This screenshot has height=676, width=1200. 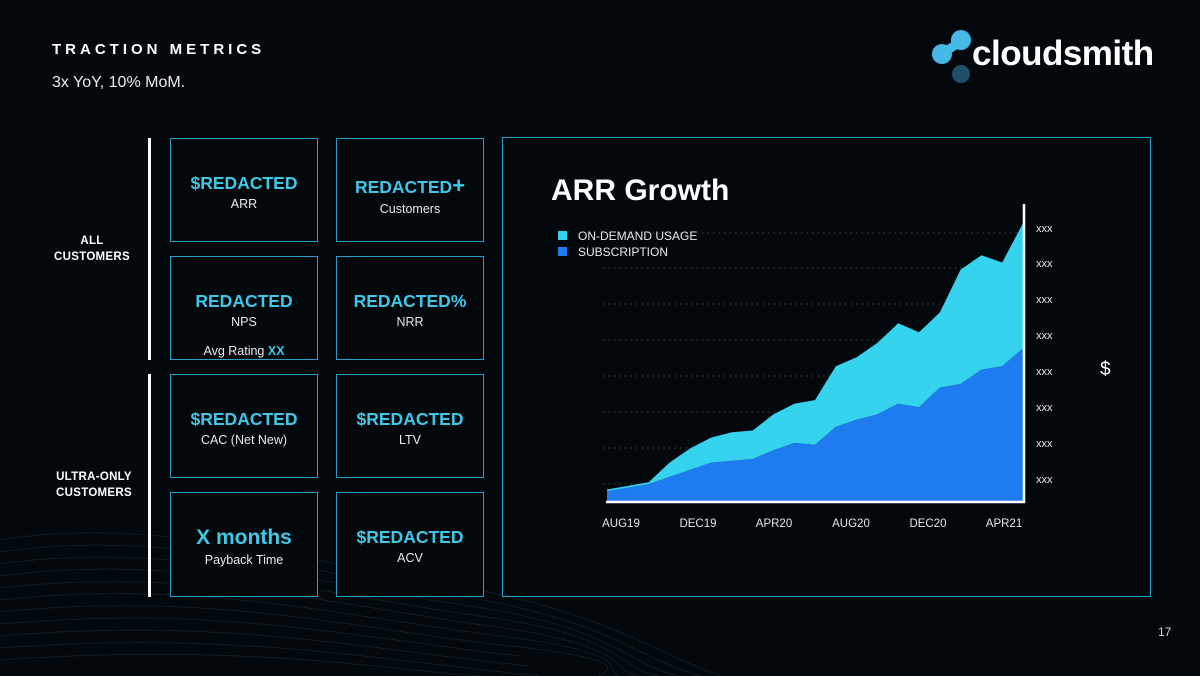 I want to click on legend-label: ON-DEMAND USAGE, so click(x=637, y=236).